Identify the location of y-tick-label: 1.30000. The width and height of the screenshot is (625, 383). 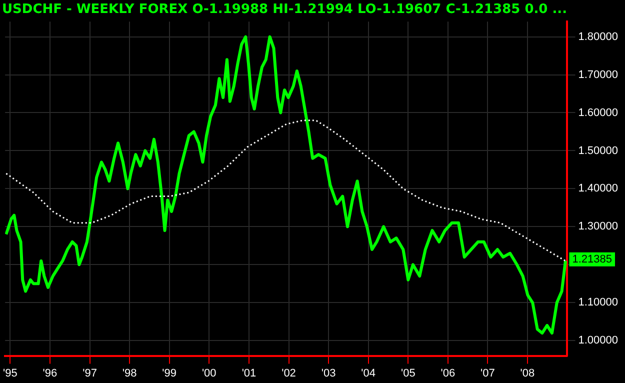
(598, 226).